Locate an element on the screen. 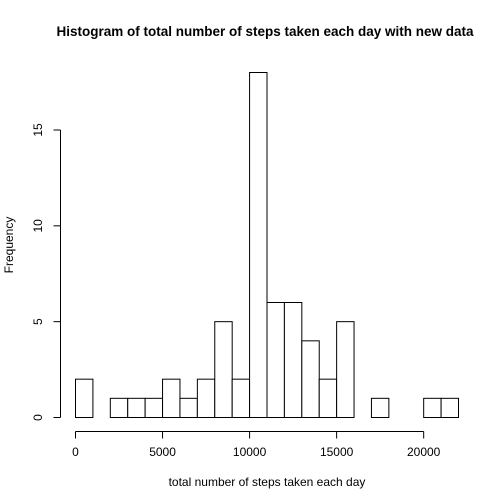 The width and height of the screenshot is (504, 504). x-axis-label: total number of steps taken each day is located at coordinates (267, 482).